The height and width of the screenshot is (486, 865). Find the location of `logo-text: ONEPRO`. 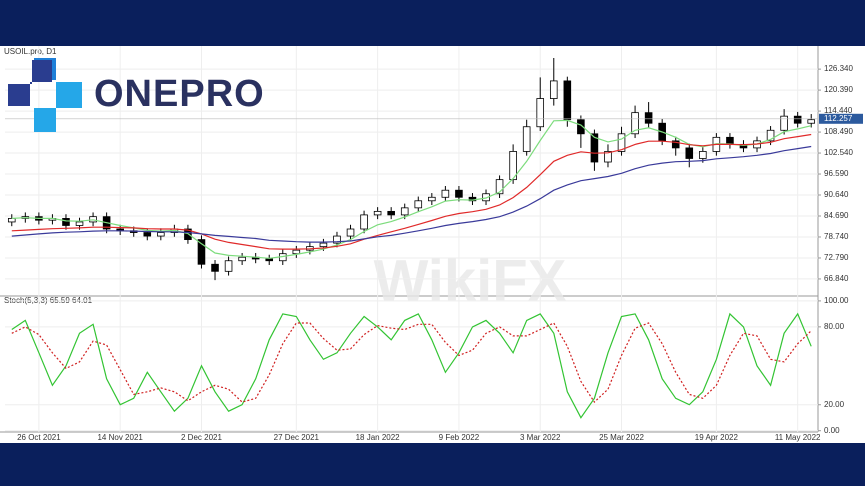

logo-text: ONEPRO is located at coordinates (179, 94).